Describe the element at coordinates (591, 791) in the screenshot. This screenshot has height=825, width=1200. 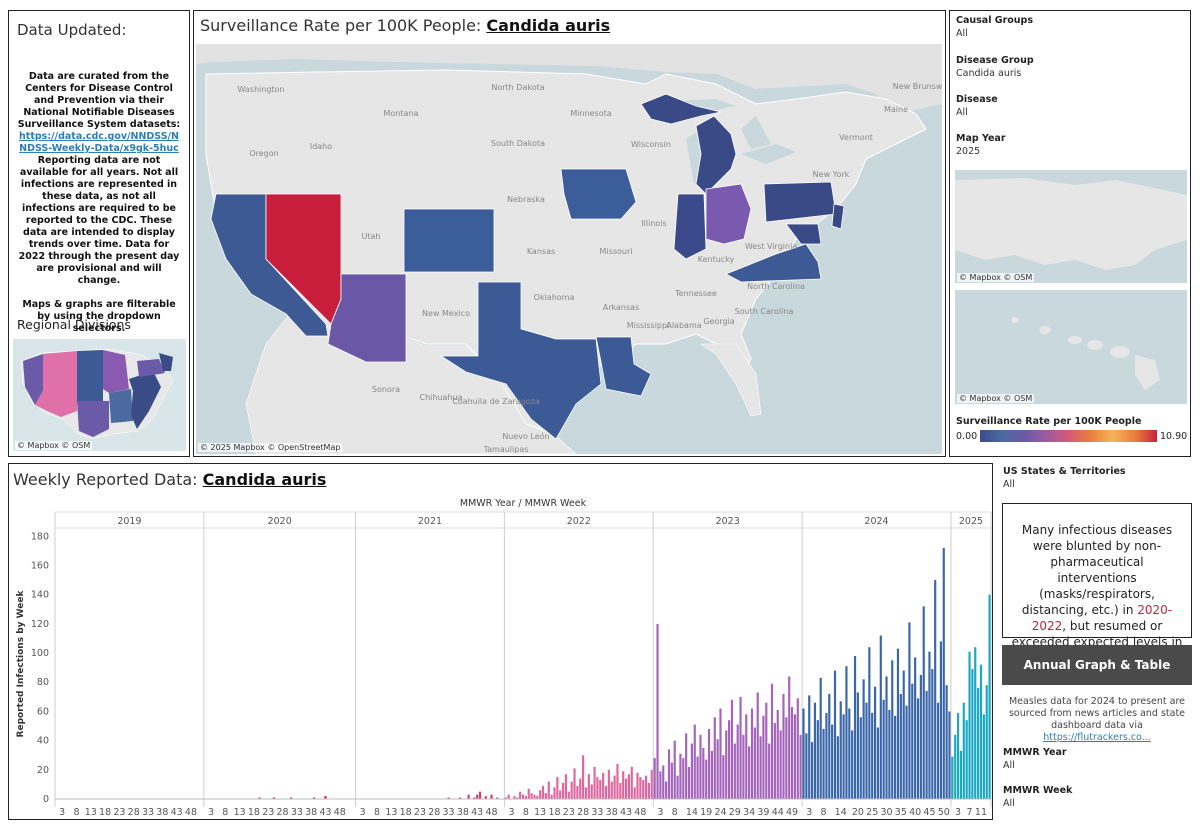
I see `bar-2022-w31` at that location.